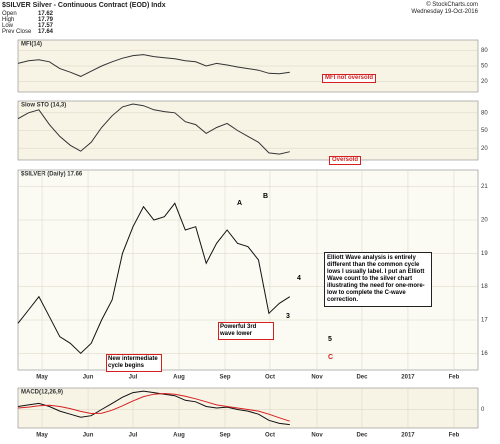 The image size is (500, 444). Describe the element at coordinates (134, 363) in the screenshot. I see `annotation: New intermediate cycle begins` at that location.